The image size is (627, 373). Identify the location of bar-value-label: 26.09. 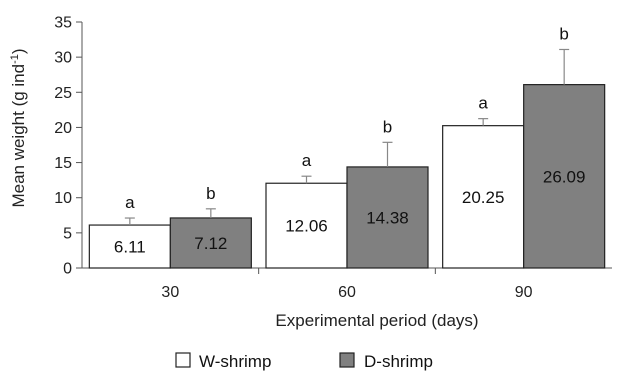
(564, 176).